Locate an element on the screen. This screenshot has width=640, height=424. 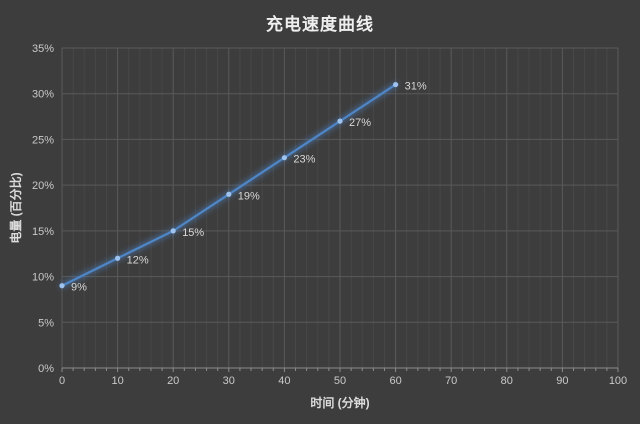
x-tick-label: 50 is located at coordinates (340, 381).